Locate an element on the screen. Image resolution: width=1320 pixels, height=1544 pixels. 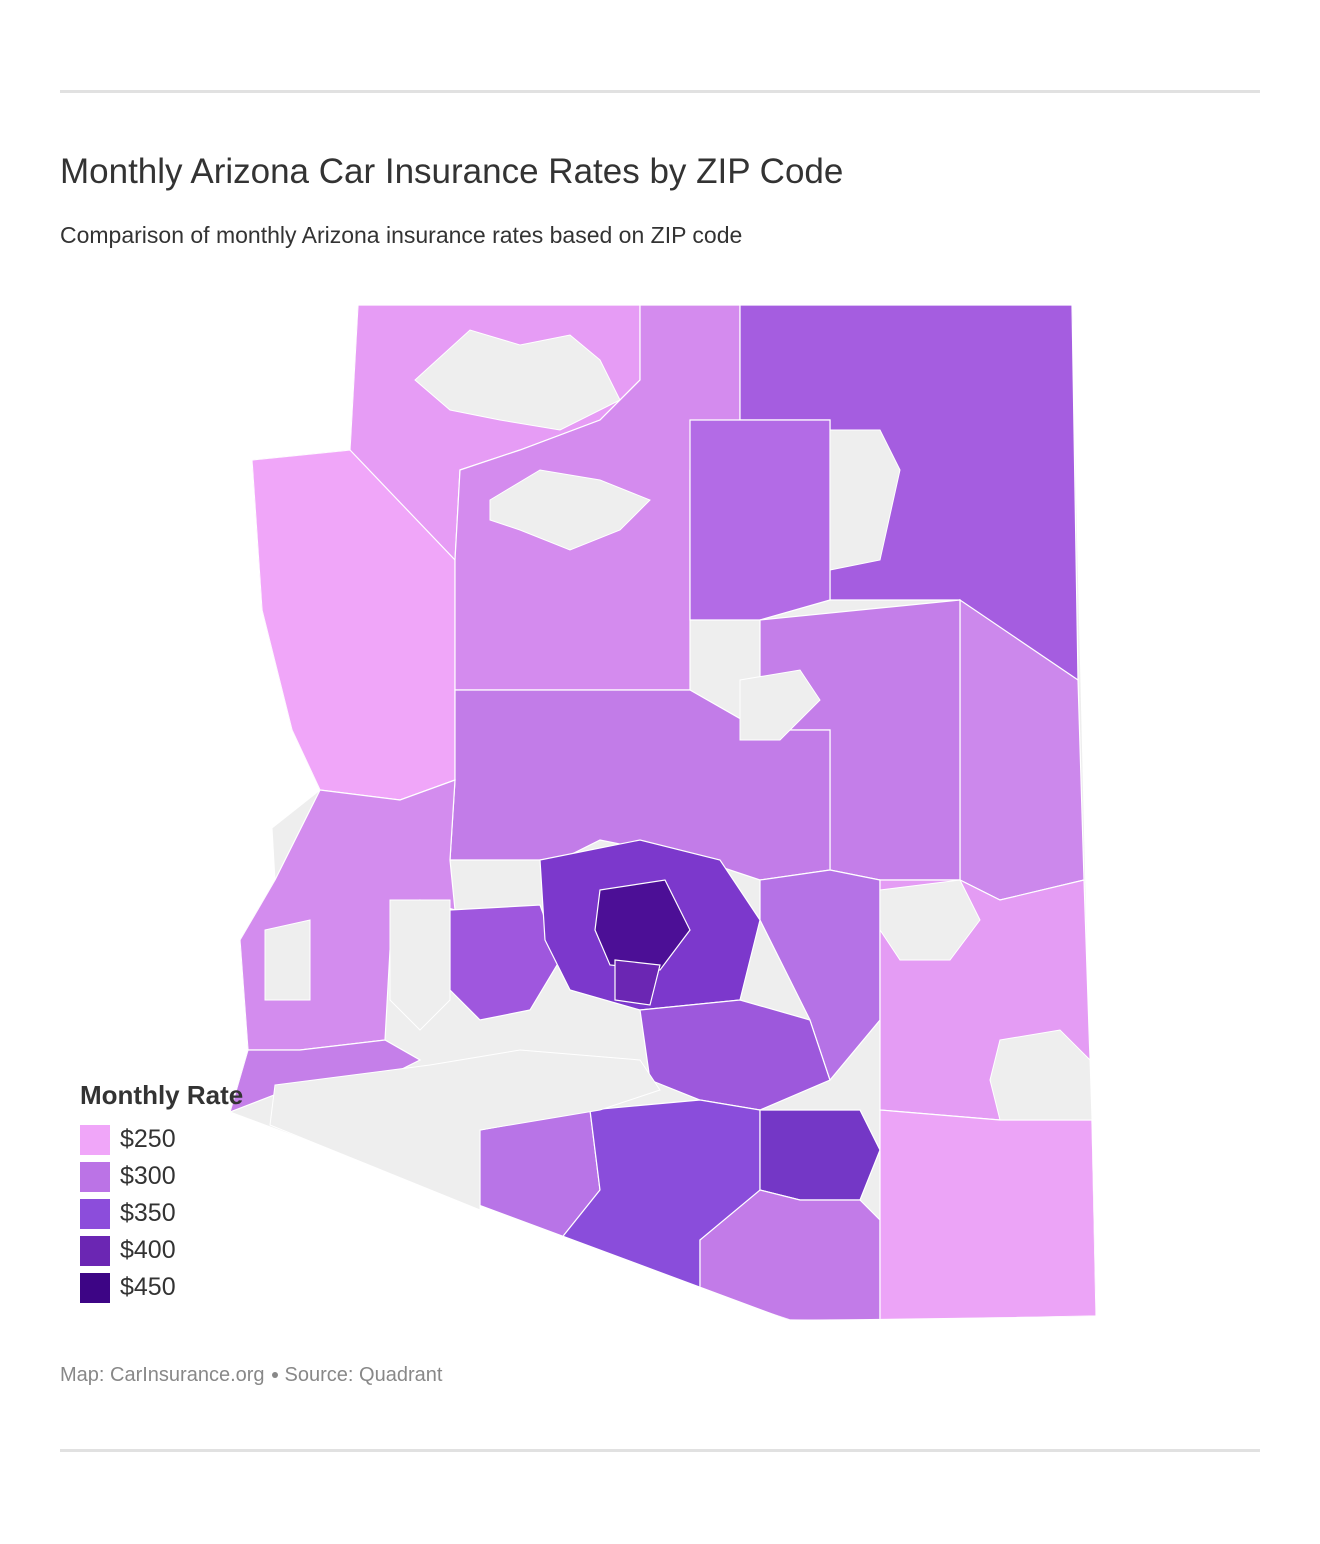
nodata-west-desert is located at coordinates (287, 960).